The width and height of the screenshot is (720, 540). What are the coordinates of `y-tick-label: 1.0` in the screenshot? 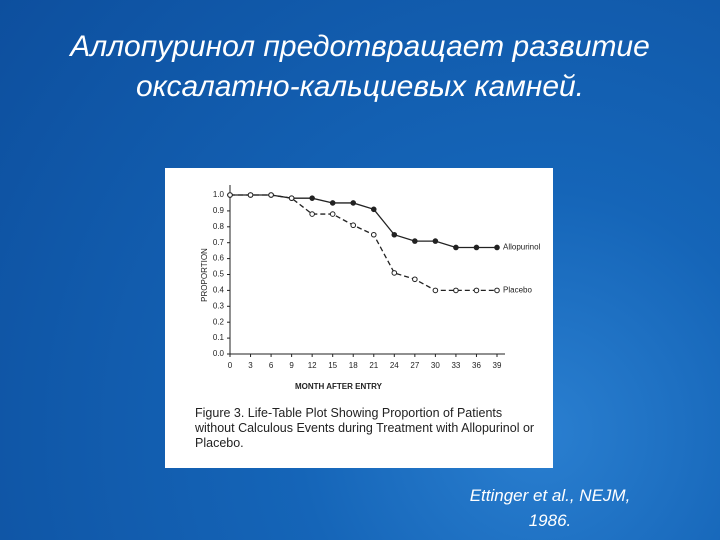 It's located at (219, 194).